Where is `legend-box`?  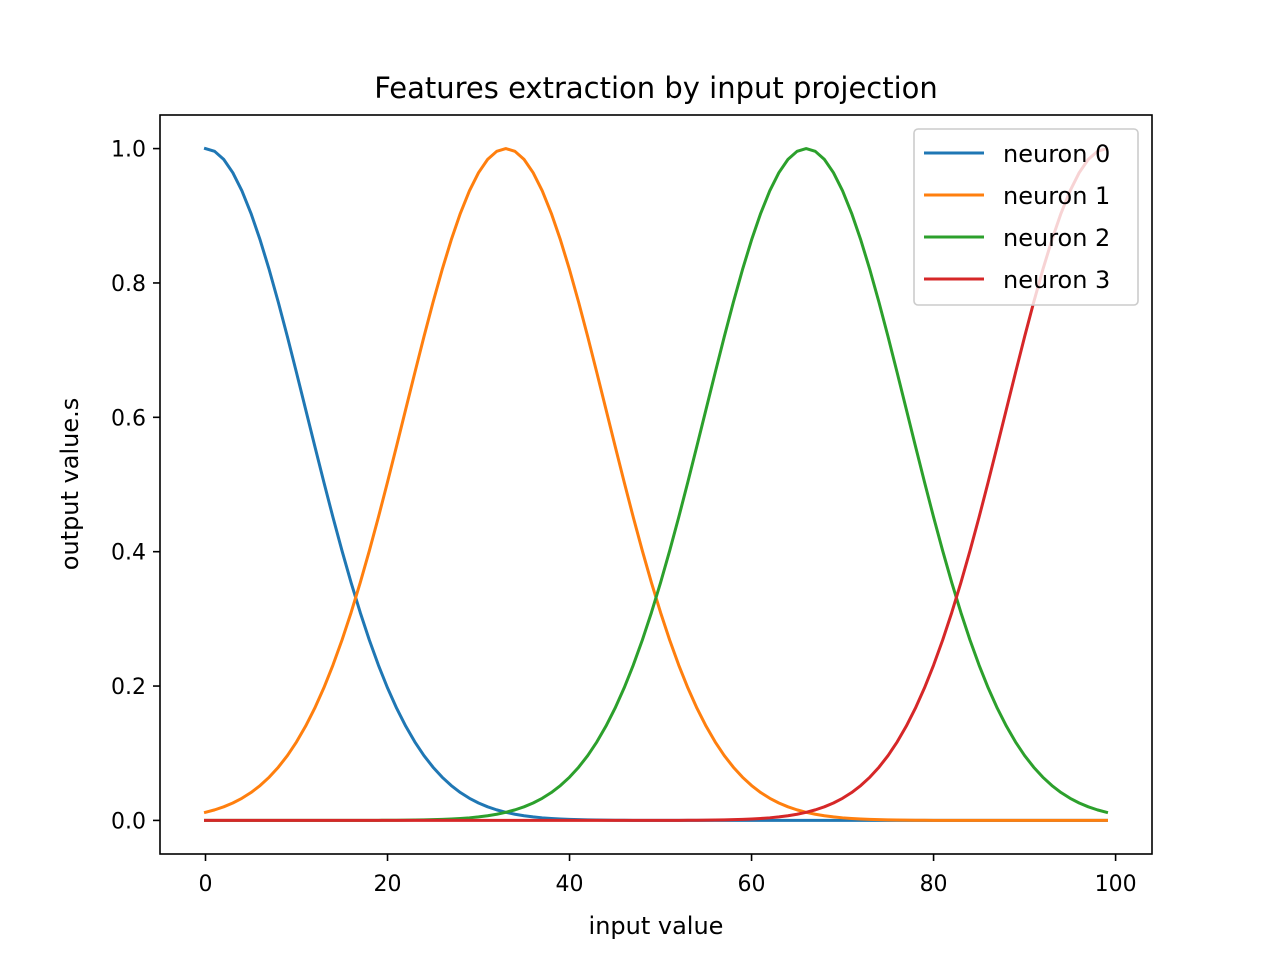 legend-box is located at coordinates (1026, 217).